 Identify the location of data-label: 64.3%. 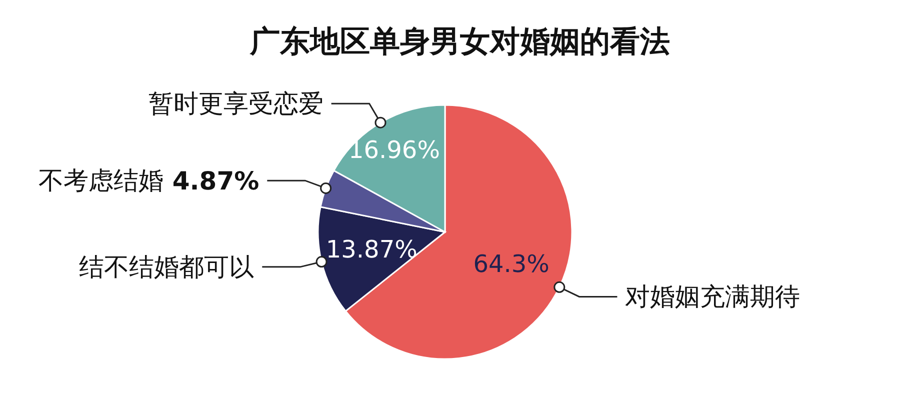
(511, 264).